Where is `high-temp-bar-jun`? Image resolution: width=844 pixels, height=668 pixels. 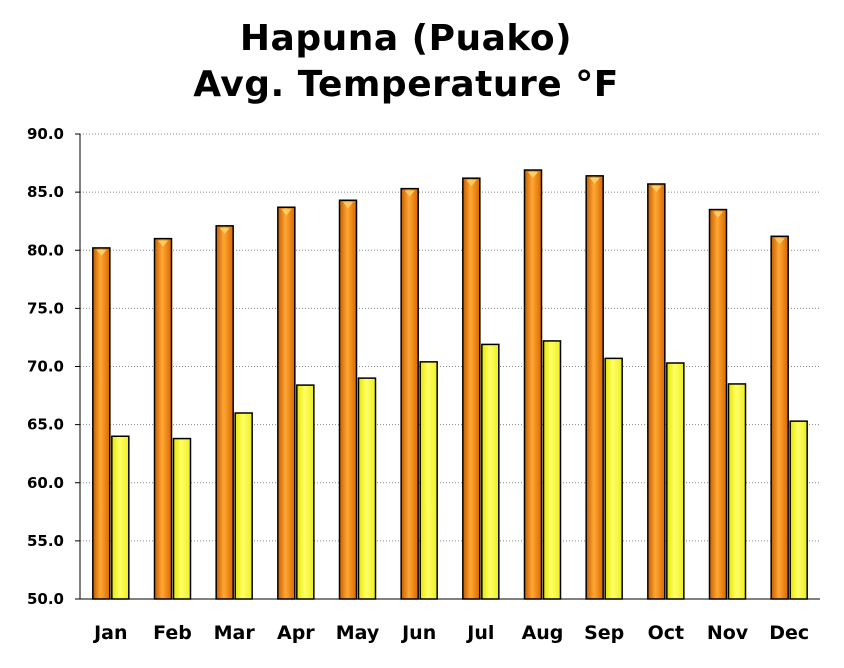 high-temp-bar-jun is located at coordinates (409, 393).